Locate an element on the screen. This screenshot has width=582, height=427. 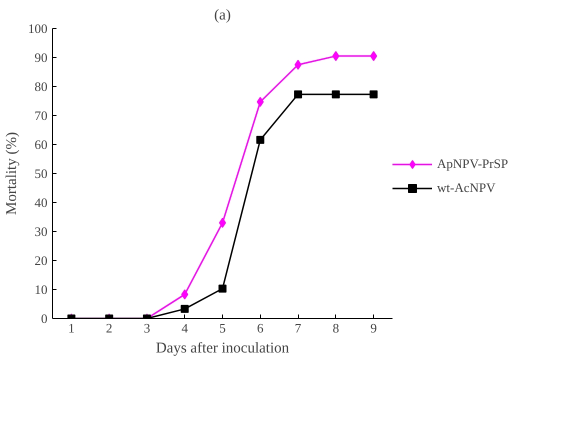
x-tick-label: 5 is located at coordinates (222, 328).